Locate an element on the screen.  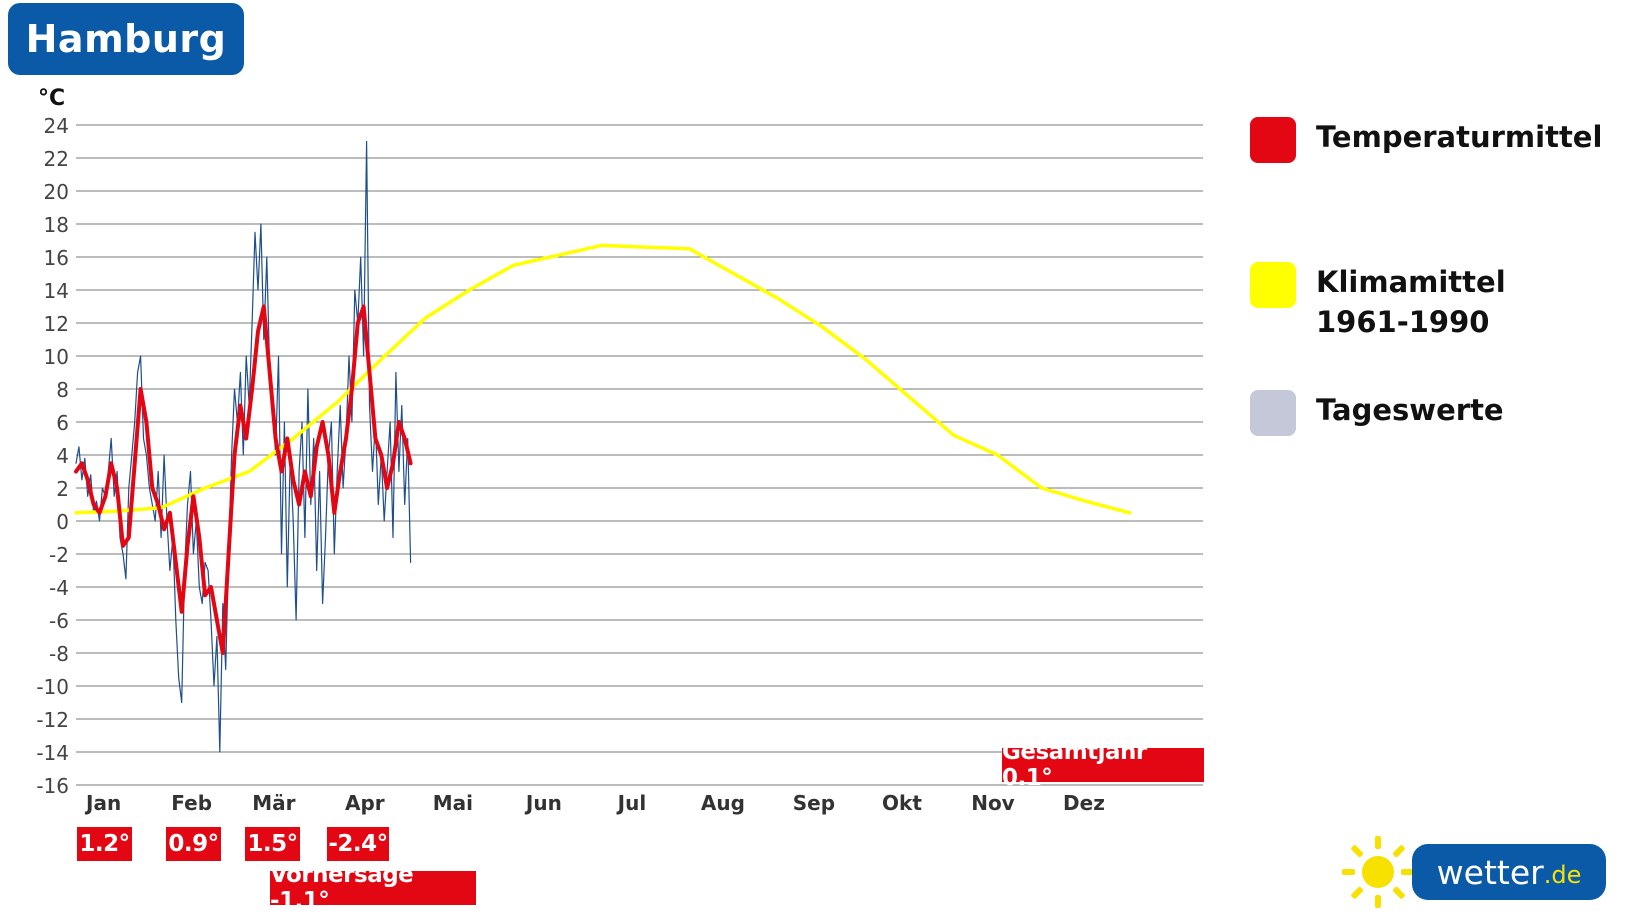
x-tick-label-jun: Jun is located at coordinates (543, 803).